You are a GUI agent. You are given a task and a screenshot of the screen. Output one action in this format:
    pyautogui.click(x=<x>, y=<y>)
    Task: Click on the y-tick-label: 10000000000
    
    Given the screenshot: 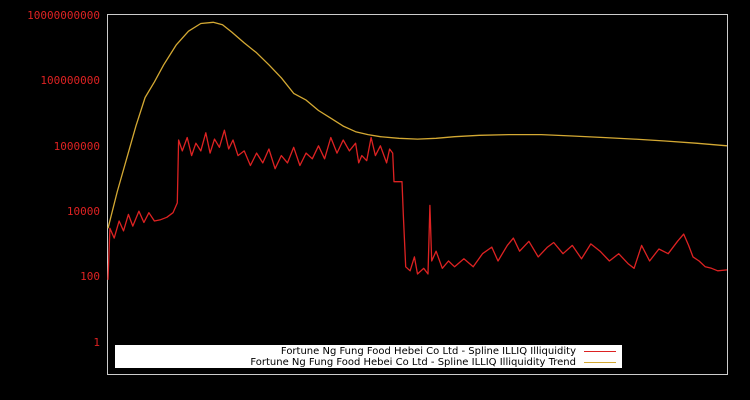 What is the action you would take?
    pyautogui.click(x=63, y=15)
    